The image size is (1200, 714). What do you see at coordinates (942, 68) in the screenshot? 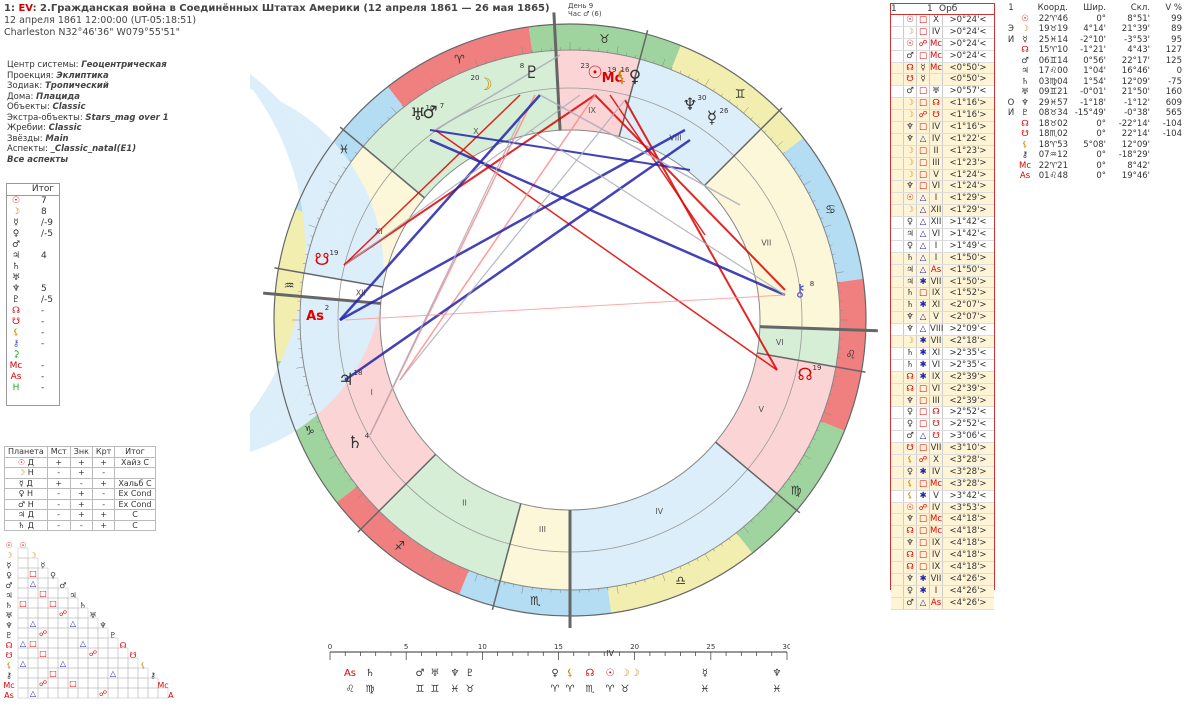
I see `aspect-list-row: ☊ ☿ Mc <0°50'>` at bounding box center [942, 68].